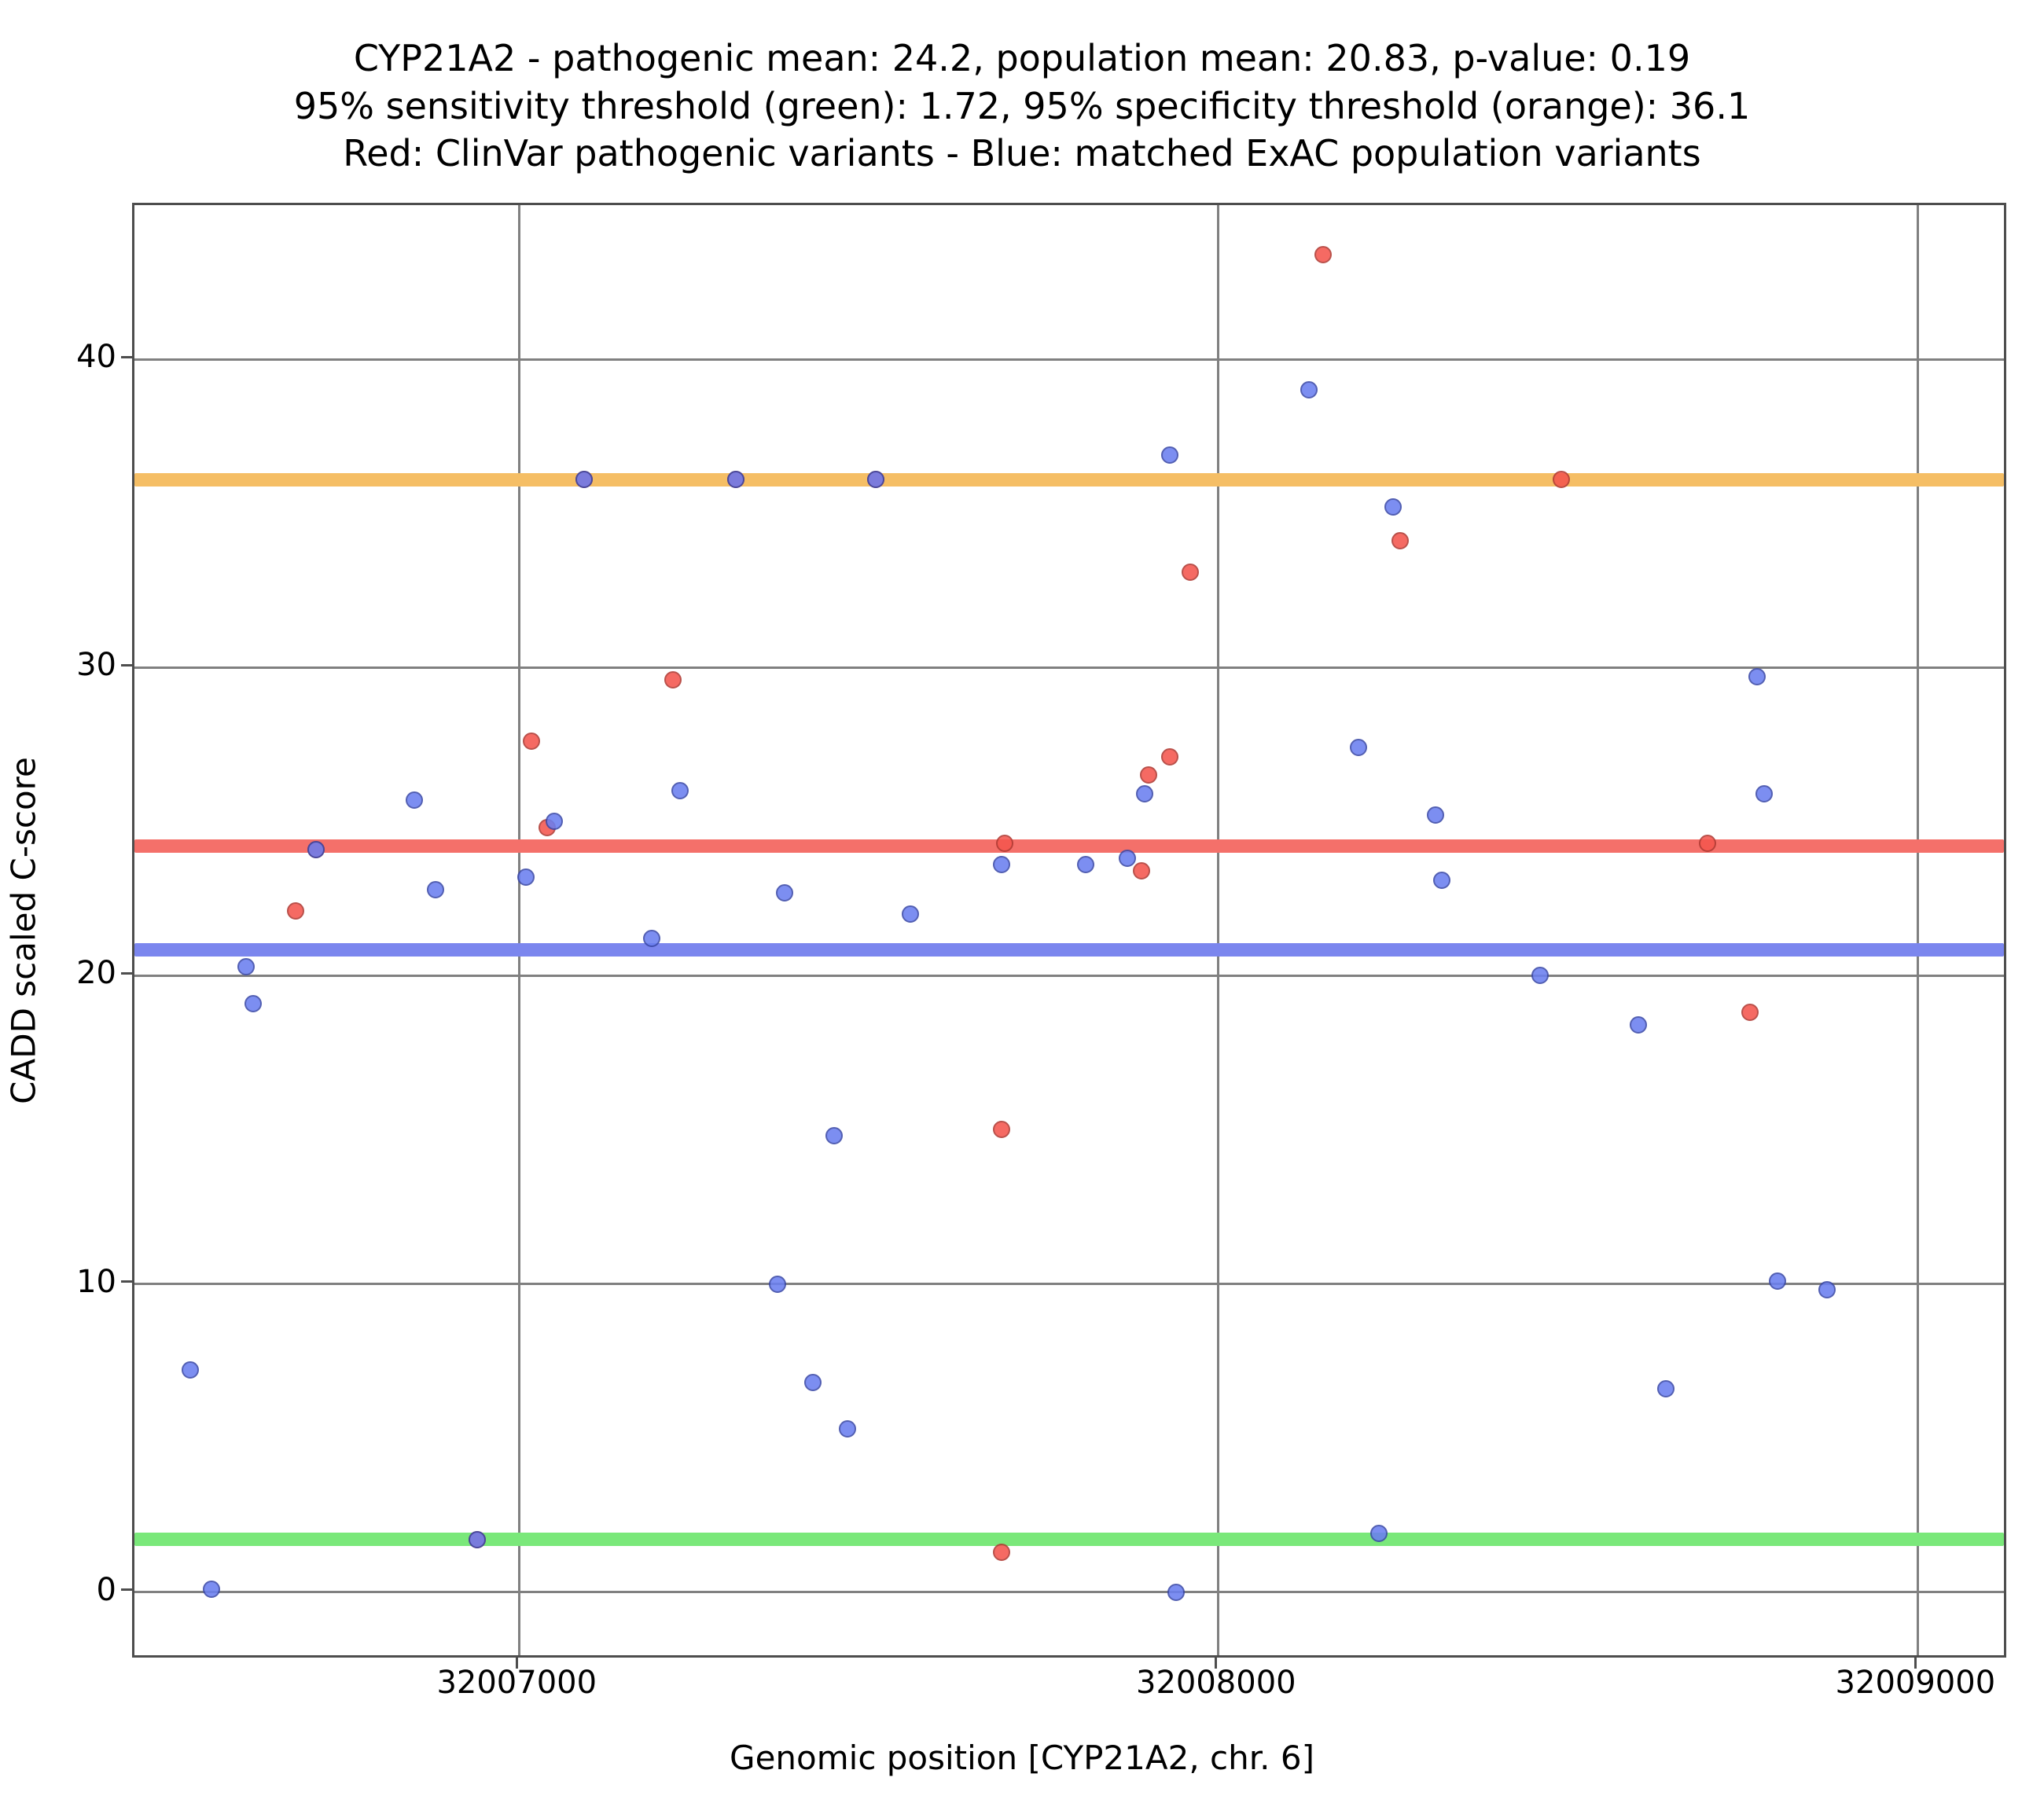 This screenshot has height=1814, width=2044. I want to click on y-tick-label: 10, so click(96, 1281).